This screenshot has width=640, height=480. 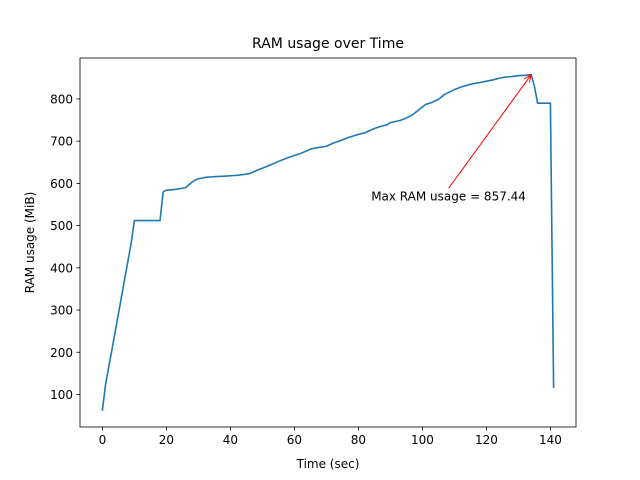 What do you see at coordinates (61, 142) in the screenshot?
I see `y-tick-label: 700` at bounding box center [61, 142].